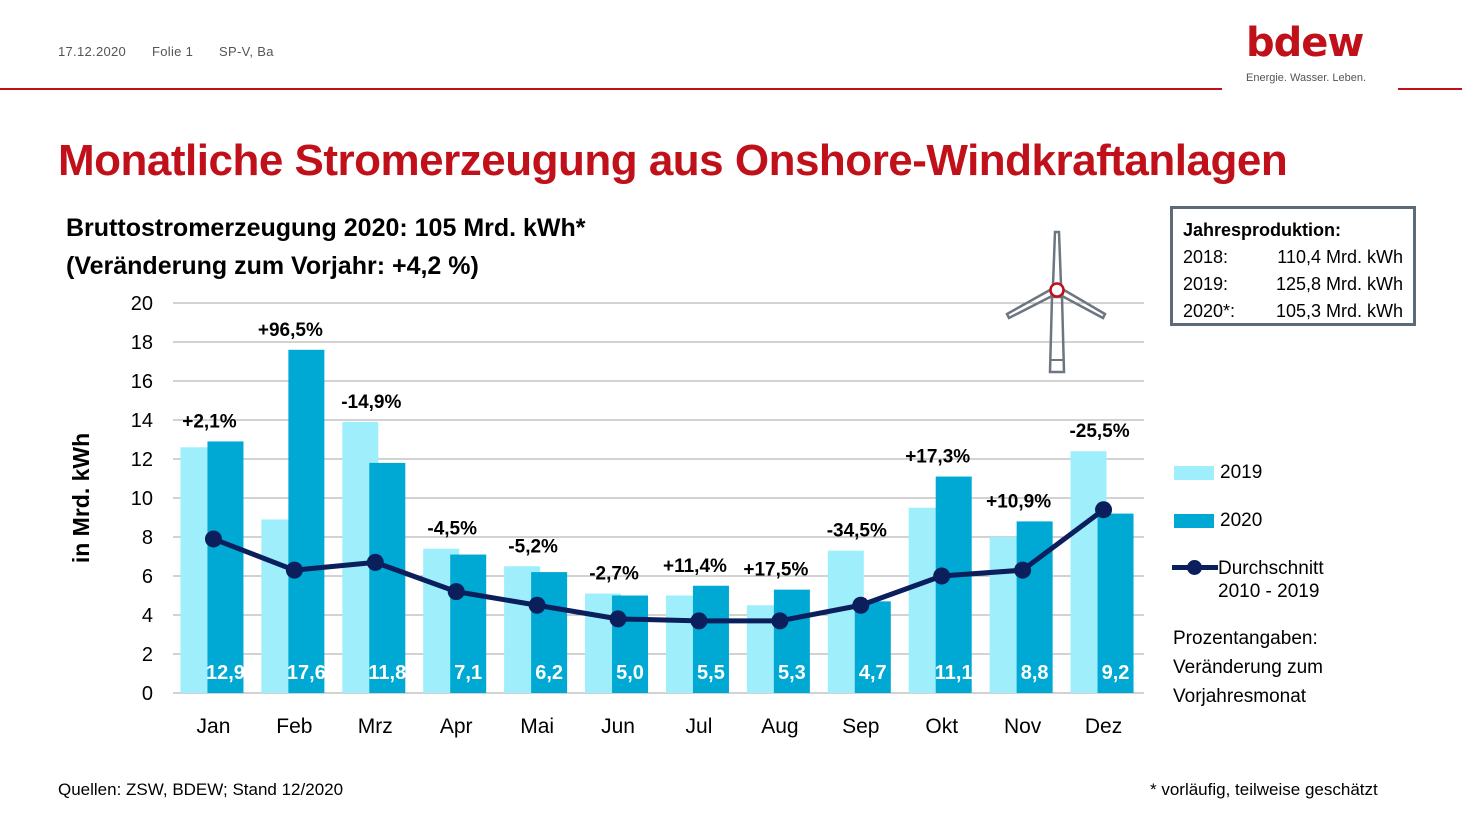 The height and width of the screenshot is (822, 1462). I want to click on annual-row: 2020*: 105,3 Mrd. kWh, so click(1293, 311).